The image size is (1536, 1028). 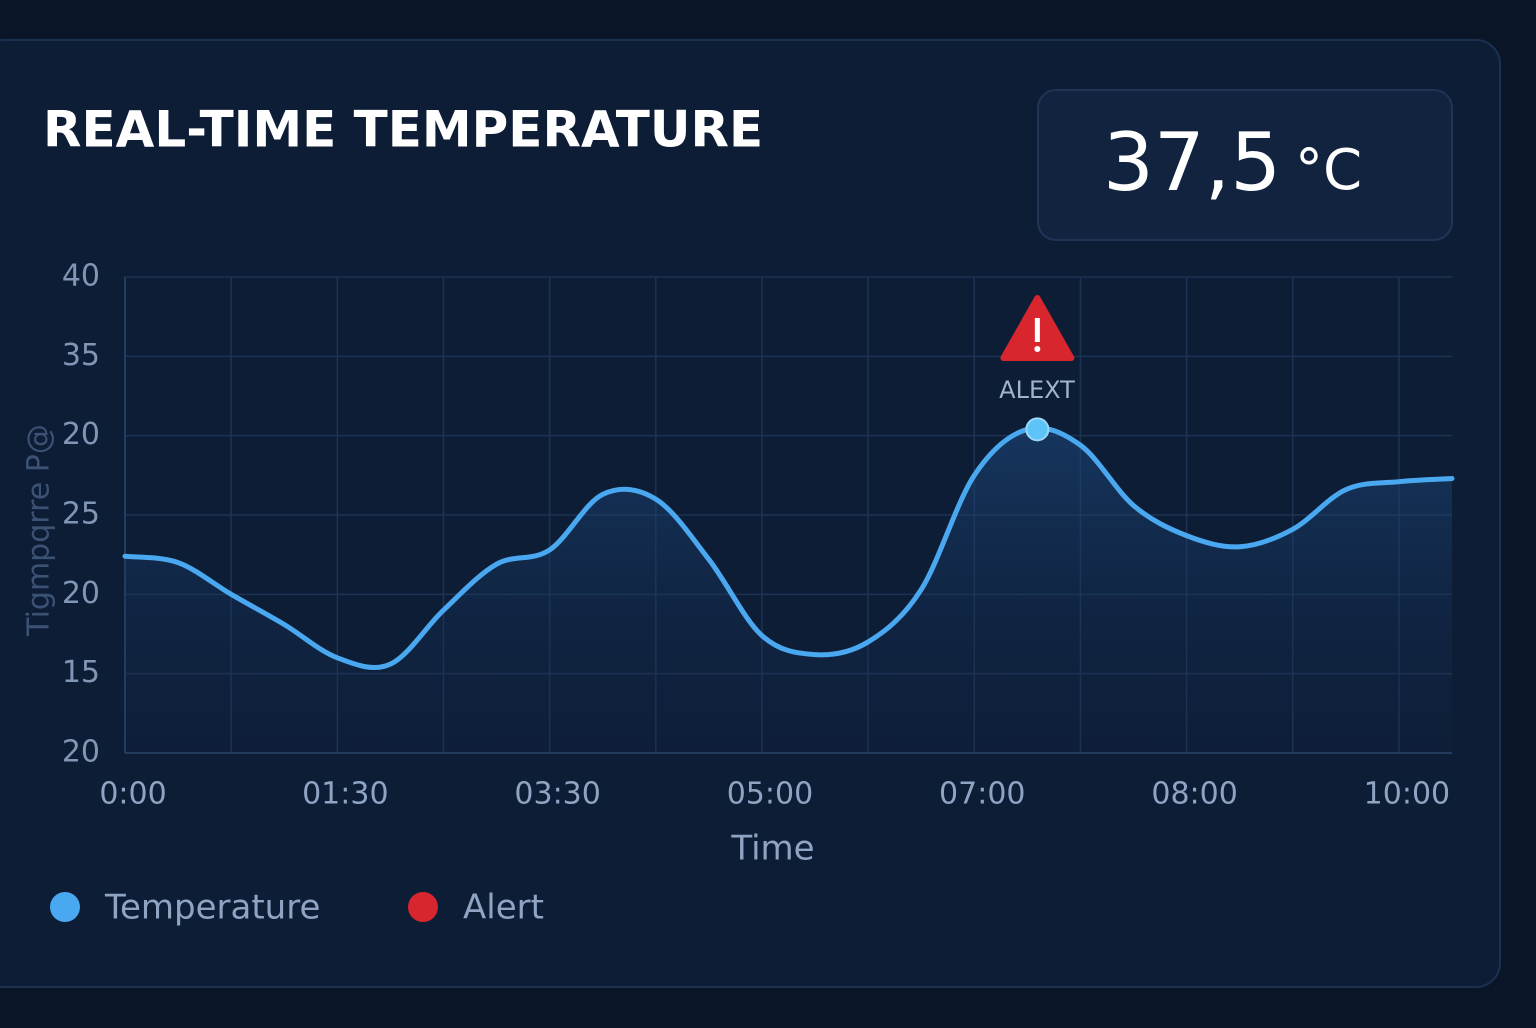 I want to click on legend-label: Alert, so click(x=503, y=908).